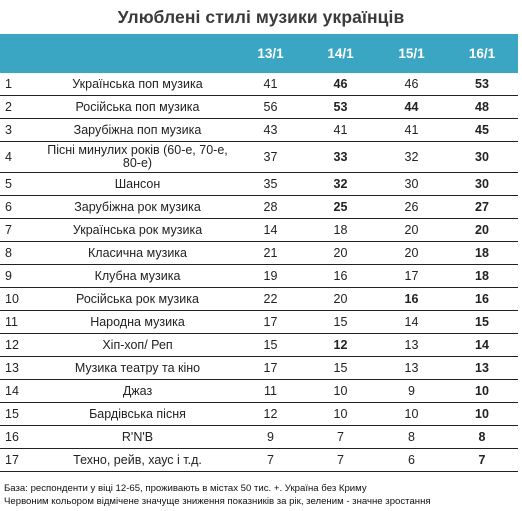  What do you see at coordinates (19, 460) in the screenshot?
I see `row-index: 17` at bounding box center [19, 460].